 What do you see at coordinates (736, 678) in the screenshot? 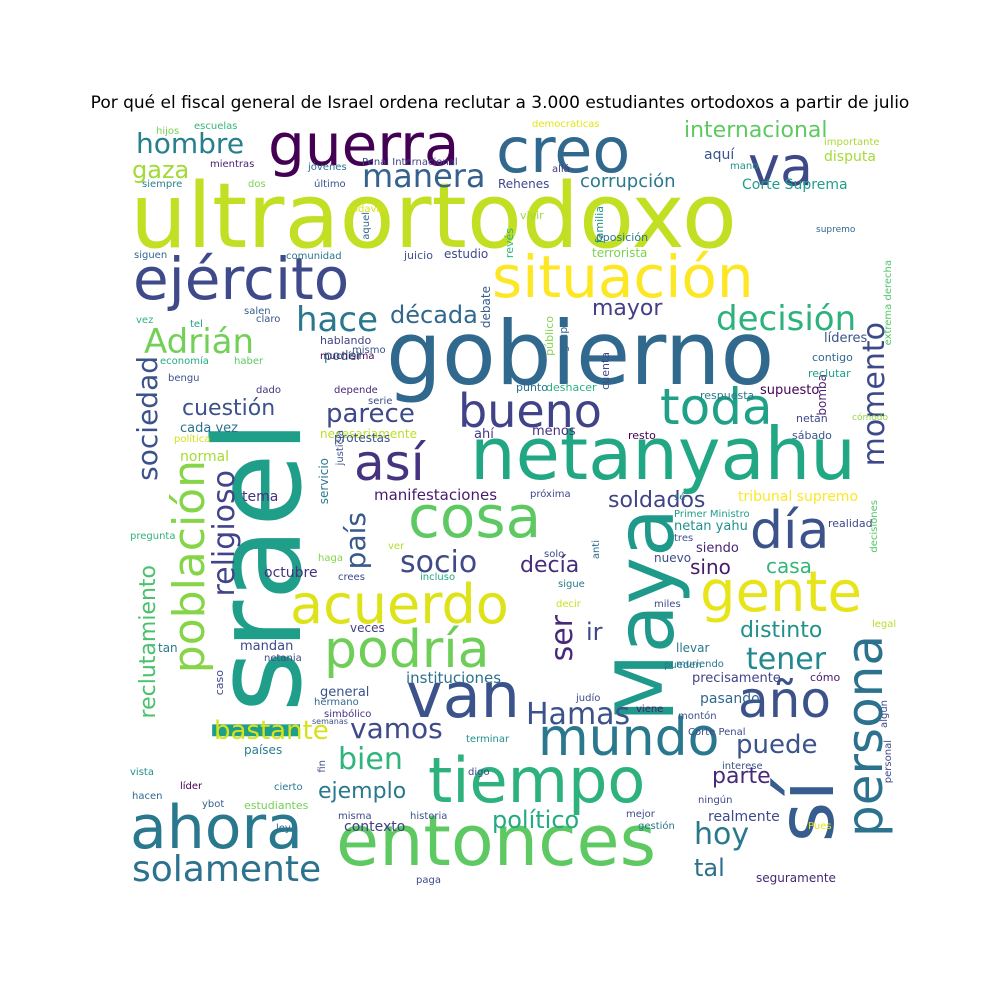
I see `word-precisamente: precisamente` at bounding box center [736, 678].